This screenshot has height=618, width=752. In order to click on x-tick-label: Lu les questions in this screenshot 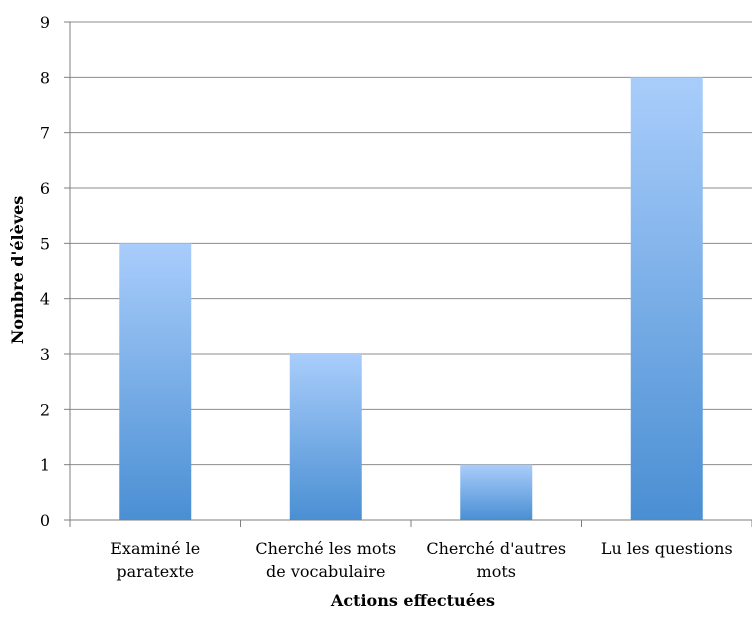, I will do `click(667, 548)`.